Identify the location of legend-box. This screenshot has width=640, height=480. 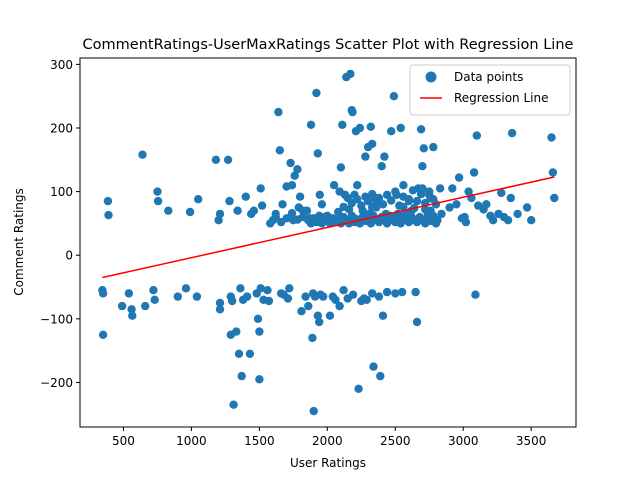
(490, 90).